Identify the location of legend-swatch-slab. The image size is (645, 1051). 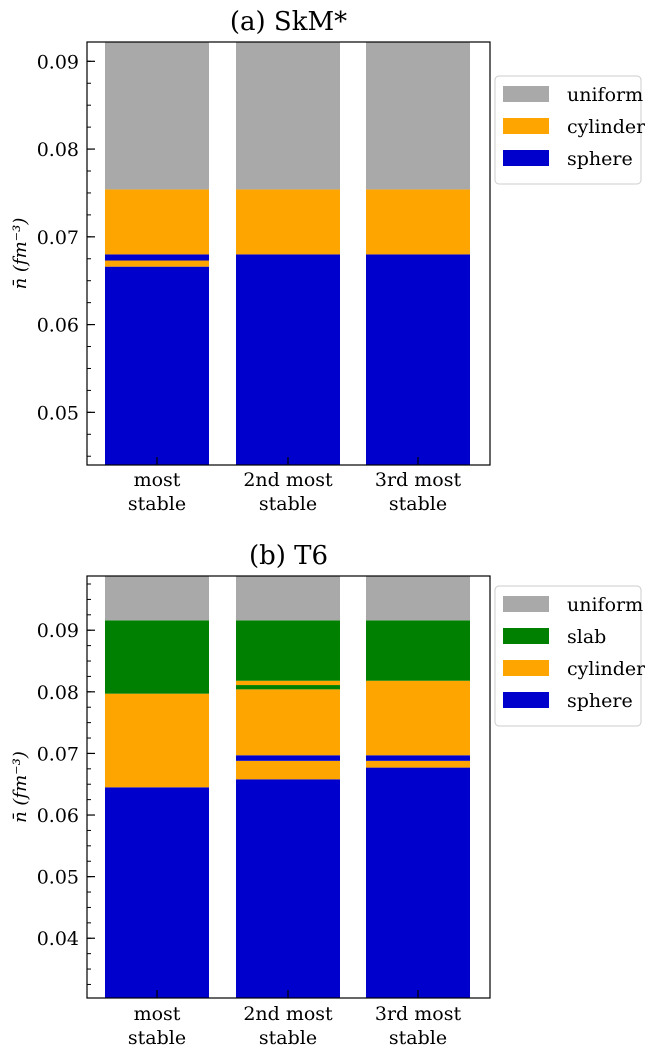
(526, 636).